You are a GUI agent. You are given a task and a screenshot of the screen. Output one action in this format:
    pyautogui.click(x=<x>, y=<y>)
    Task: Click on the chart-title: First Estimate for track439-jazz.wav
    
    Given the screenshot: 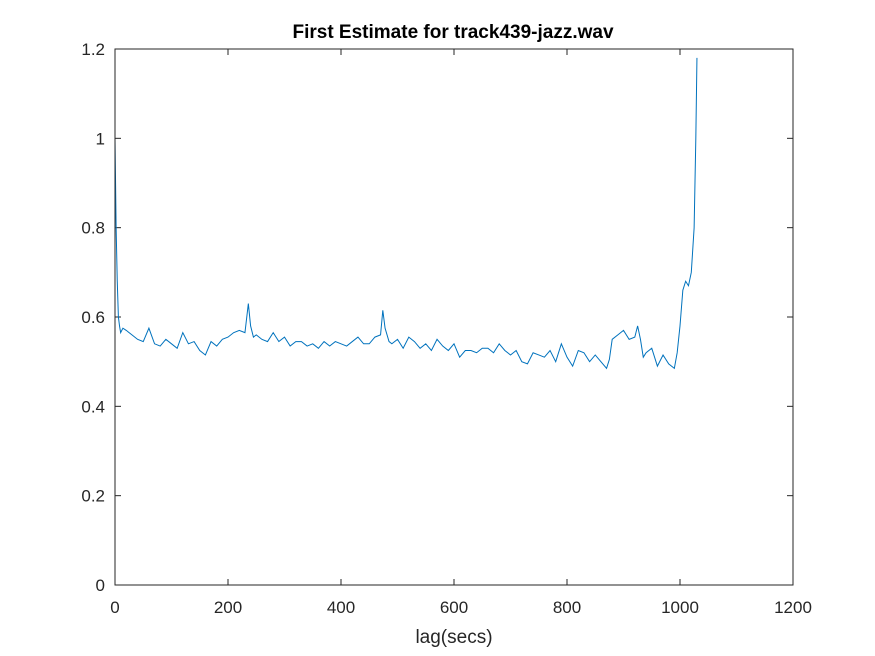 What is the action you would take?
    pyautogui.click(x=452, y=32)
    